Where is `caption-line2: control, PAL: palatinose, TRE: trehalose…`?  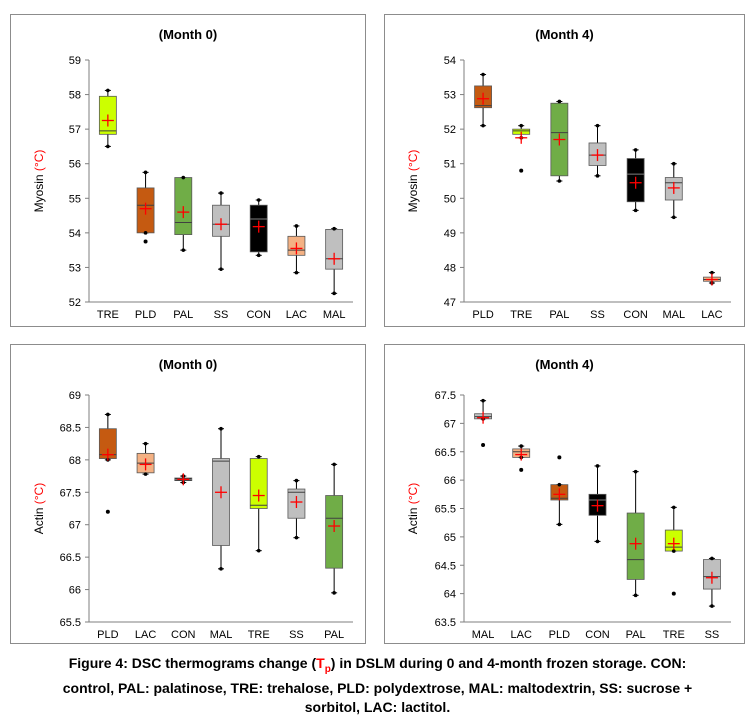 caption-line2: control, PAL: palatinose, TRE: trehalose… is located at coordinates (377, 687).